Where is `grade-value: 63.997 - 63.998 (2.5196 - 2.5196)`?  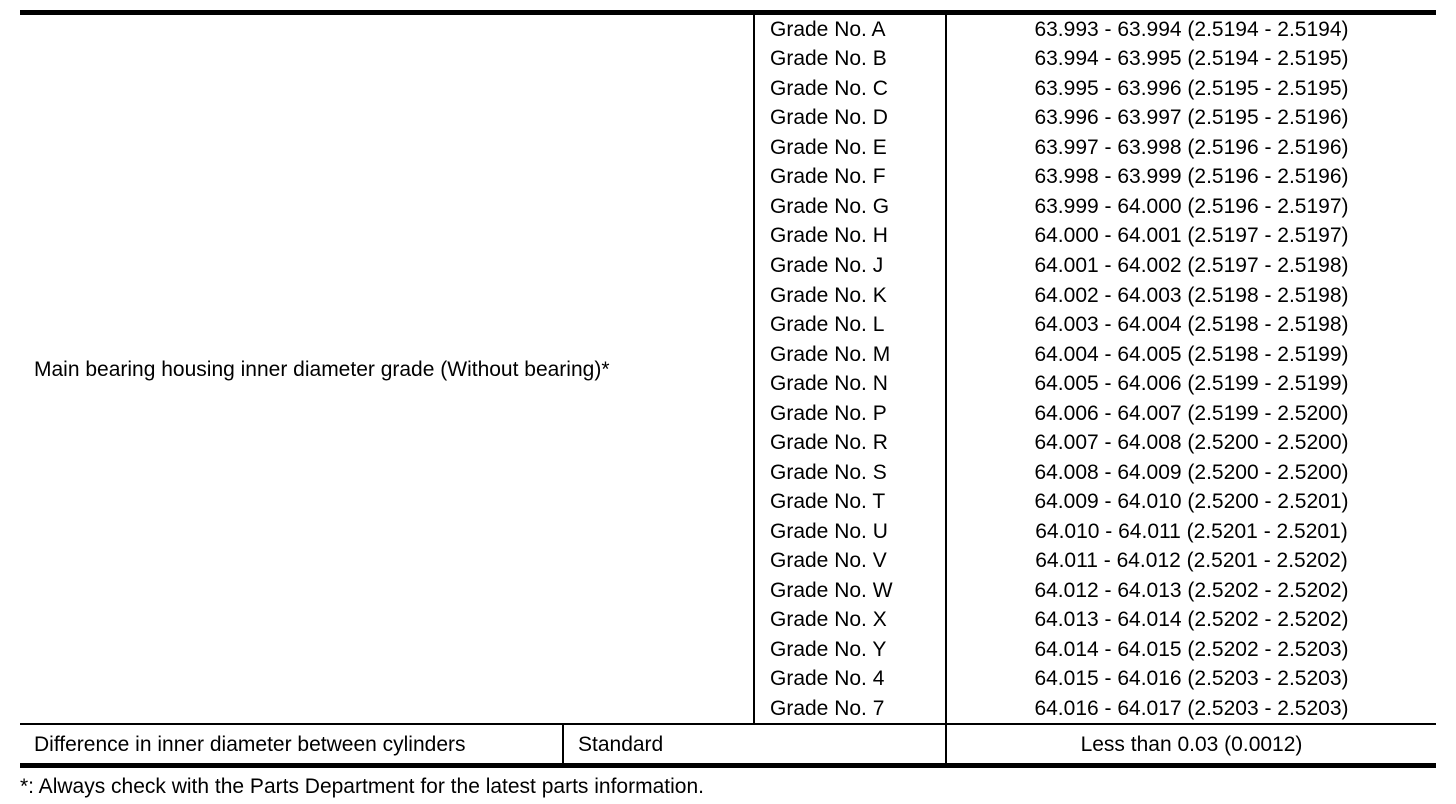 grade-value: 63.997 - 63.998 (2.5196 - 2.5196) is located at coordinates (1191, 147).